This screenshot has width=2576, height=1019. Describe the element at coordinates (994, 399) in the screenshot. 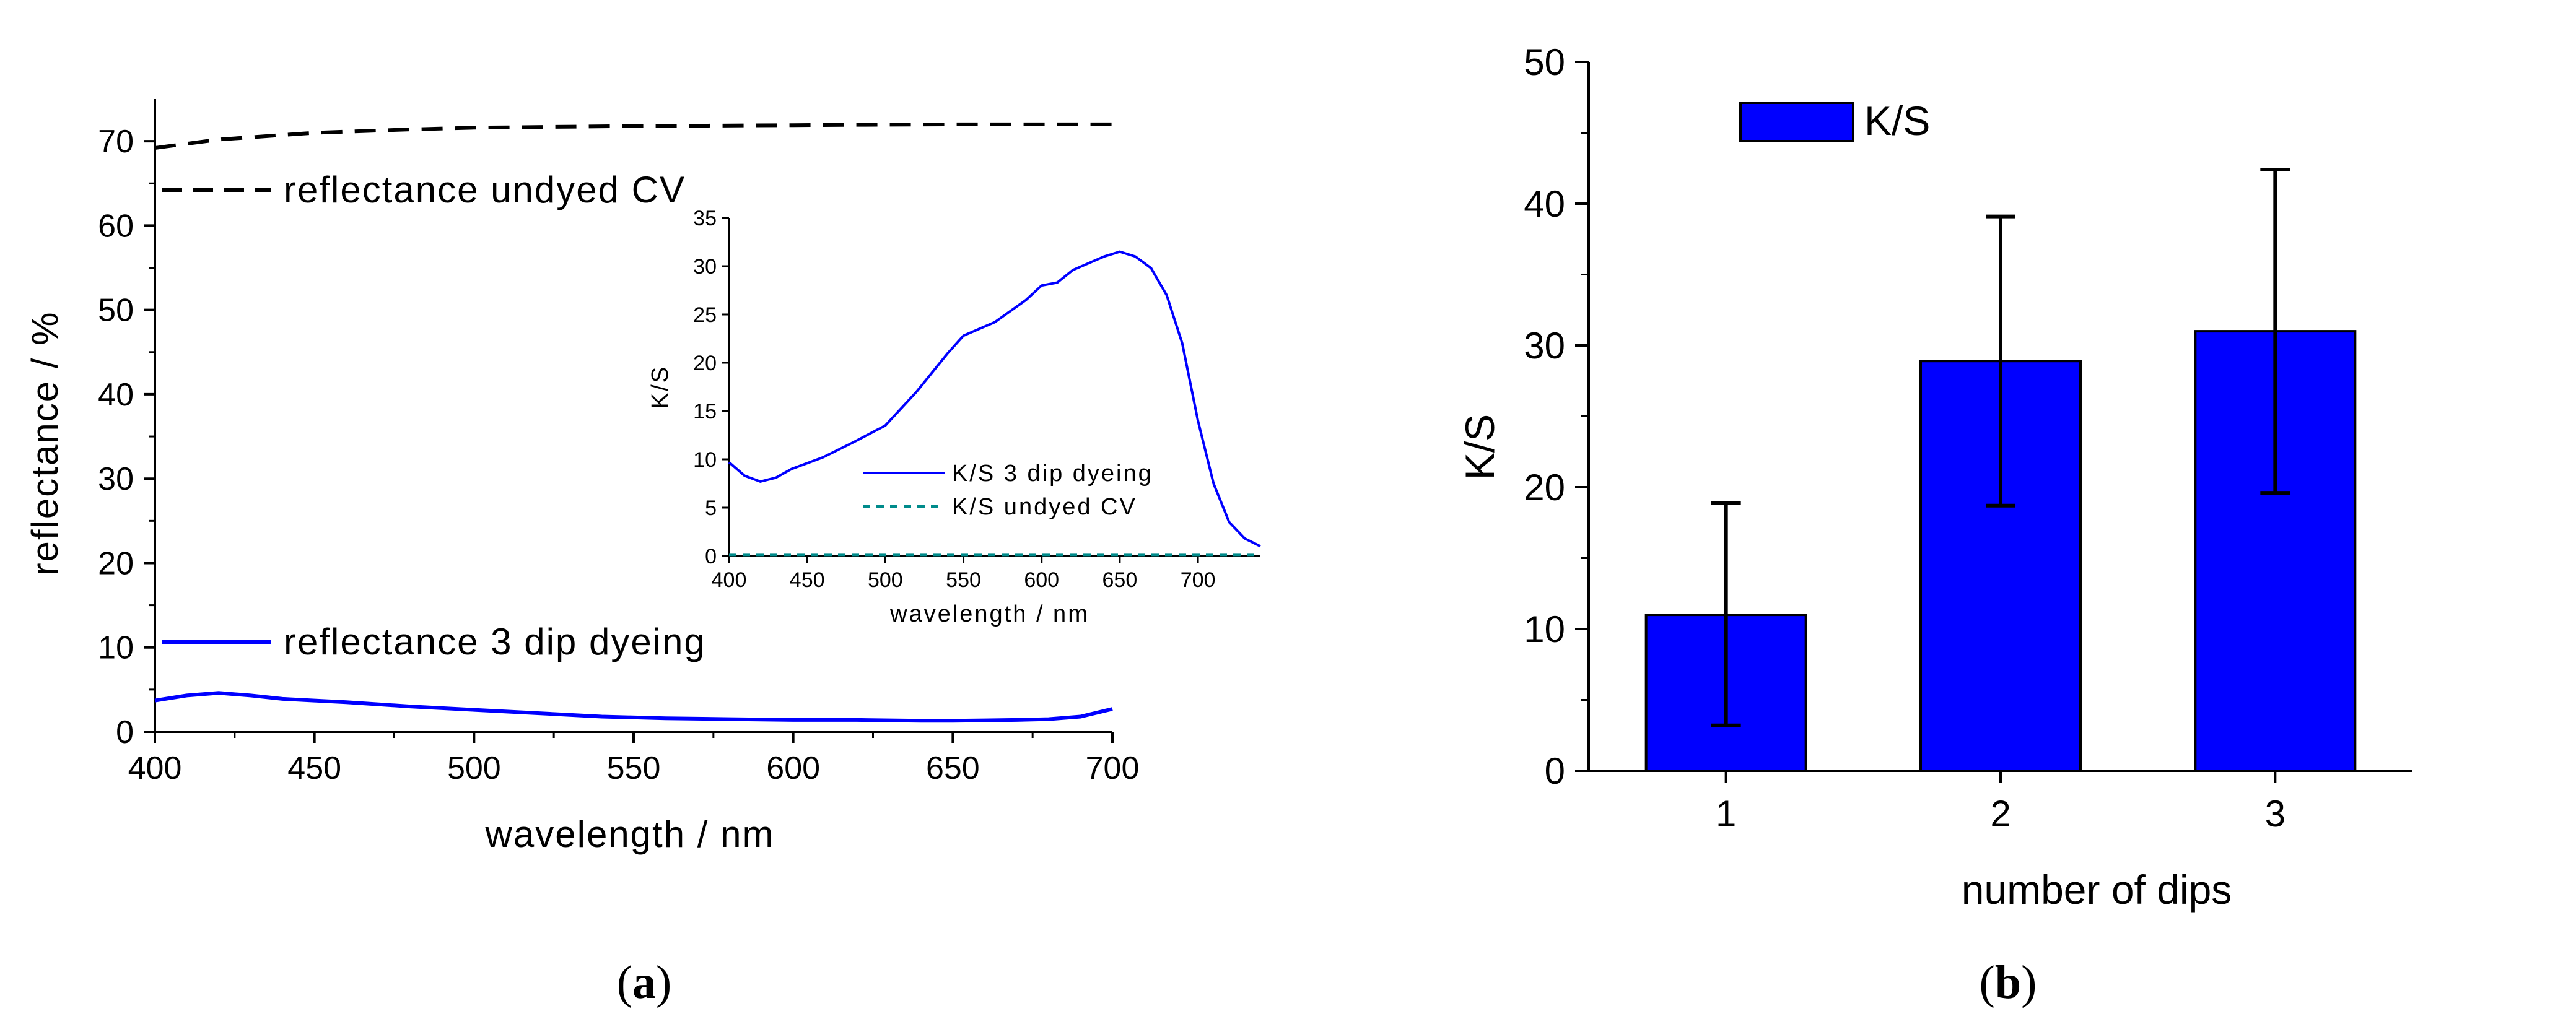

I see `inset-series-line-3-dip` at that location.